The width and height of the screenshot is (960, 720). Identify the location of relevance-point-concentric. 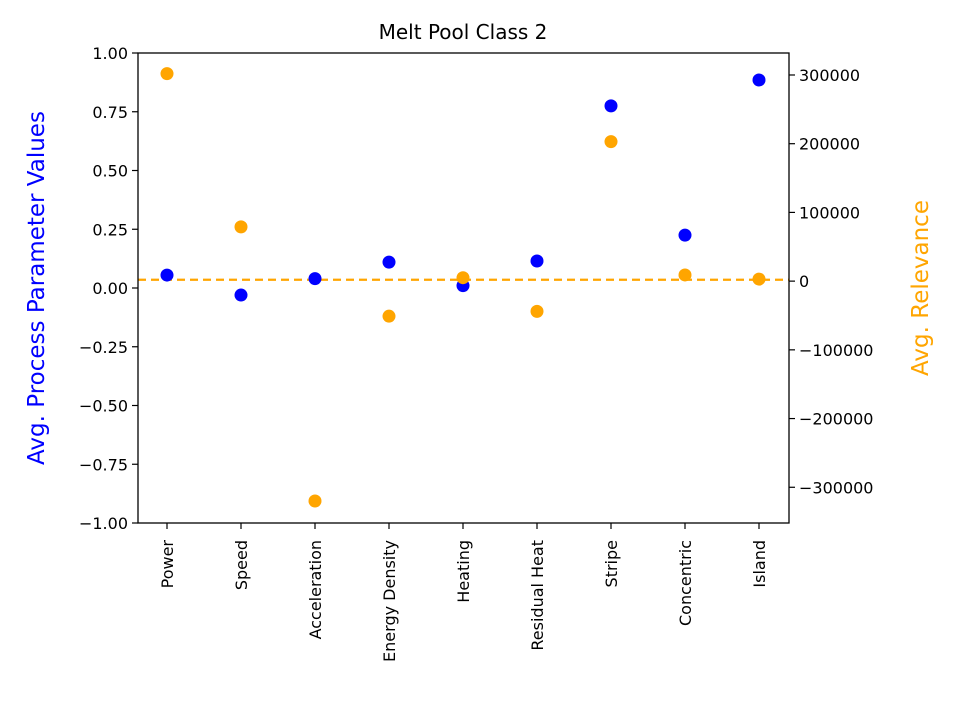
(685, 275).